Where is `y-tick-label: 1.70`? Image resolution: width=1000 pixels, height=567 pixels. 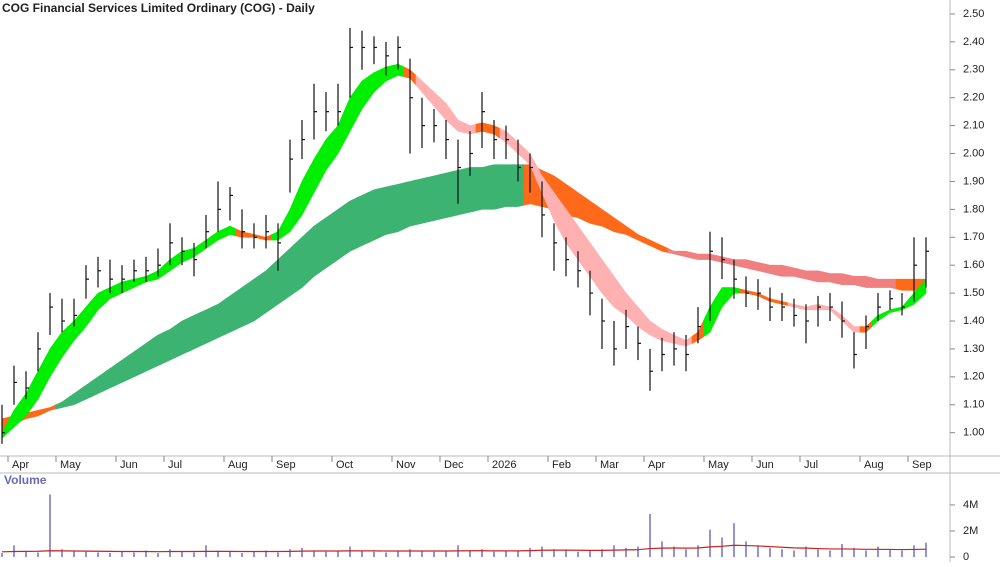
y-tick-label: 1.70 is located at coordinates (973, 237).